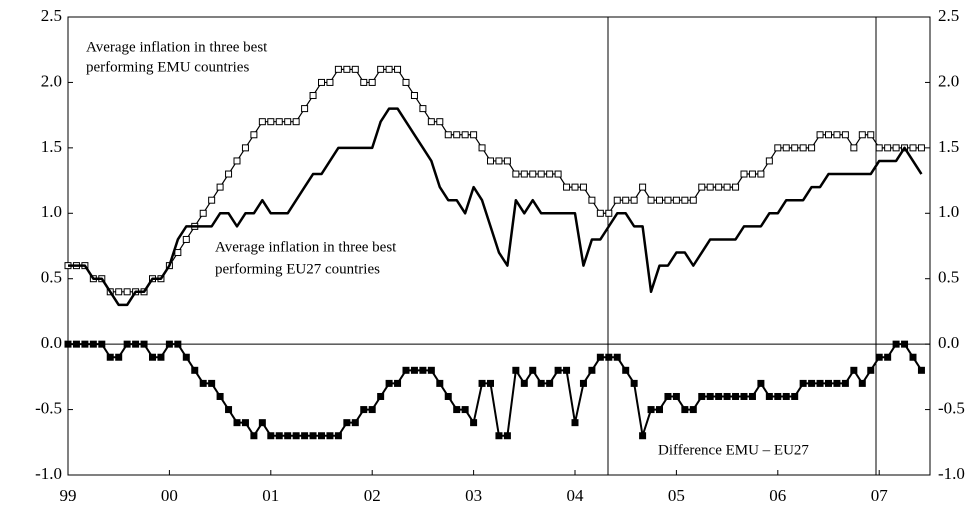  I want to click on annotation: Average inflation in three best, so click(306, 247).